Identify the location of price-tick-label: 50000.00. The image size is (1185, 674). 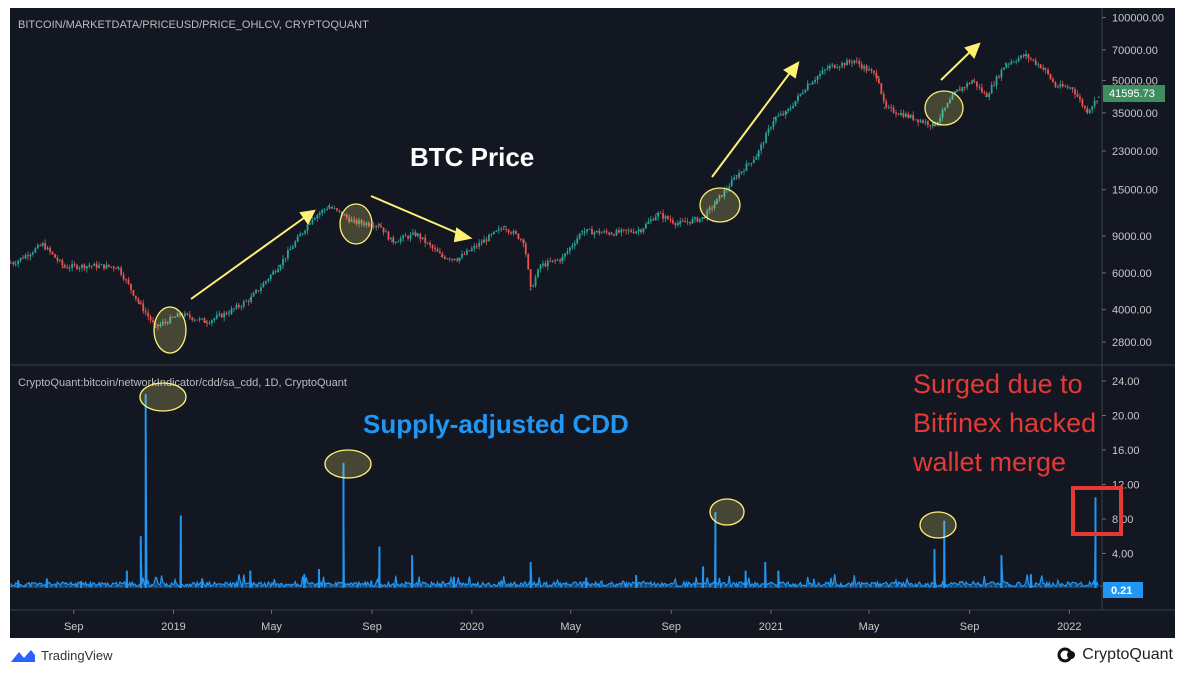
(1135, 81).